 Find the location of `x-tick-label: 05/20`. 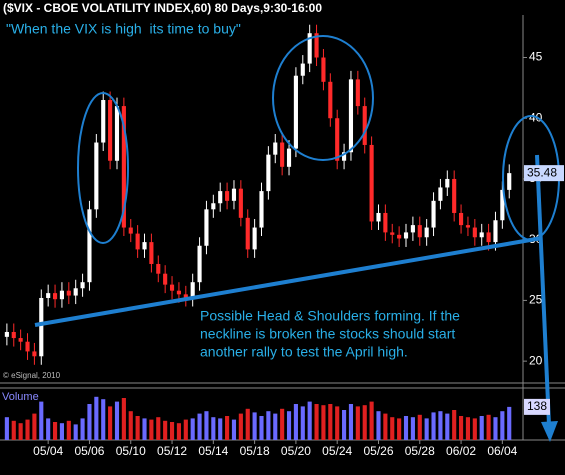

x-tick-label: 05/20 is located at coordinates (296, 451).